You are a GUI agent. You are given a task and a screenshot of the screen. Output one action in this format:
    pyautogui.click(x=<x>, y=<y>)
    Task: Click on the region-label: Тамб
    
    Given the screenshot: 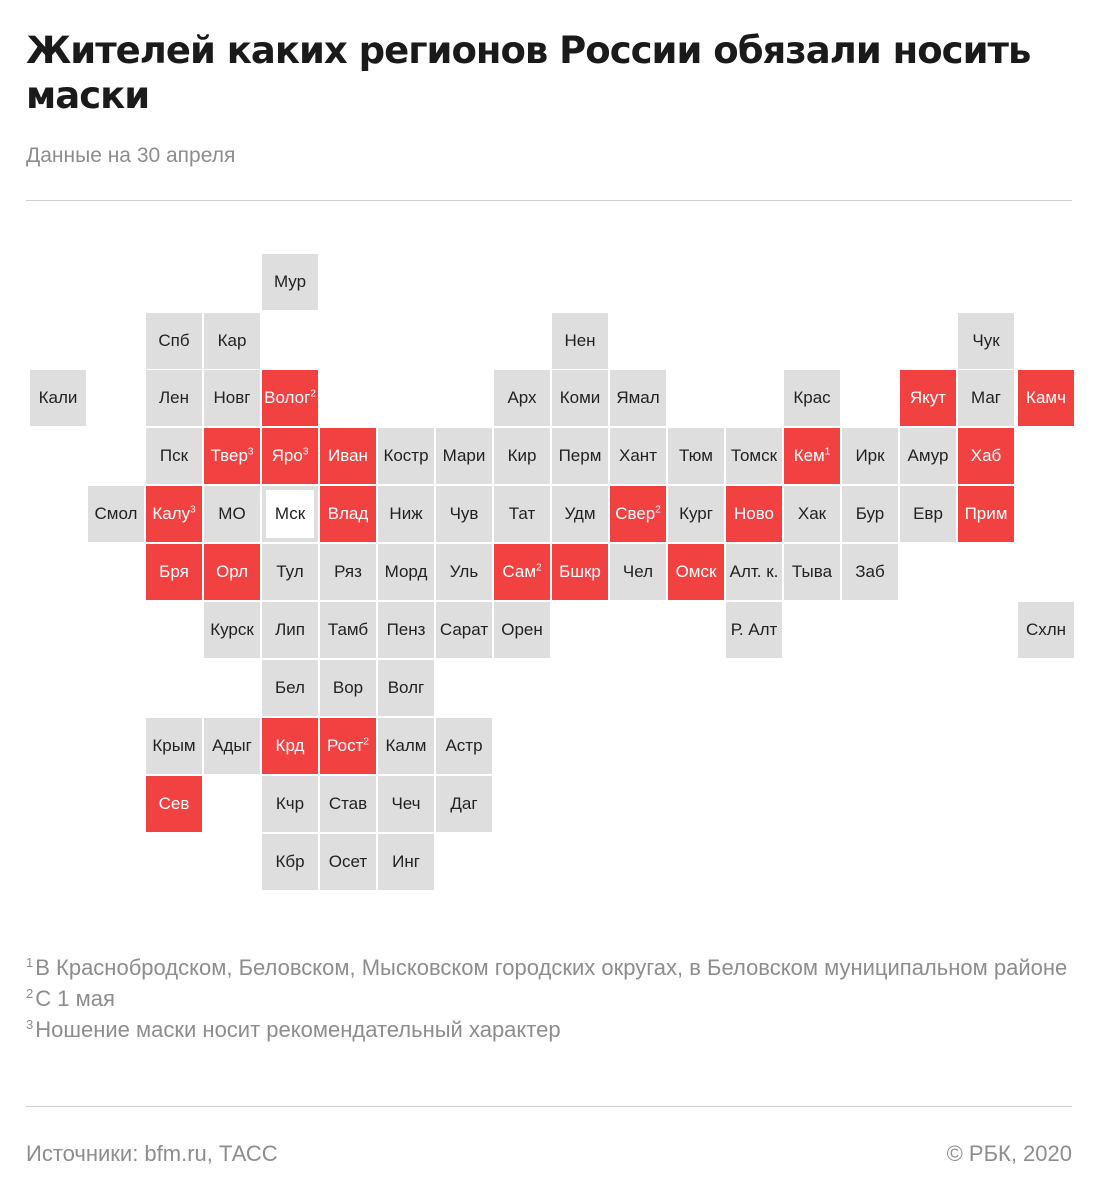 What is the action you would take?
    pyautogui.click(x=348, y=629)
    